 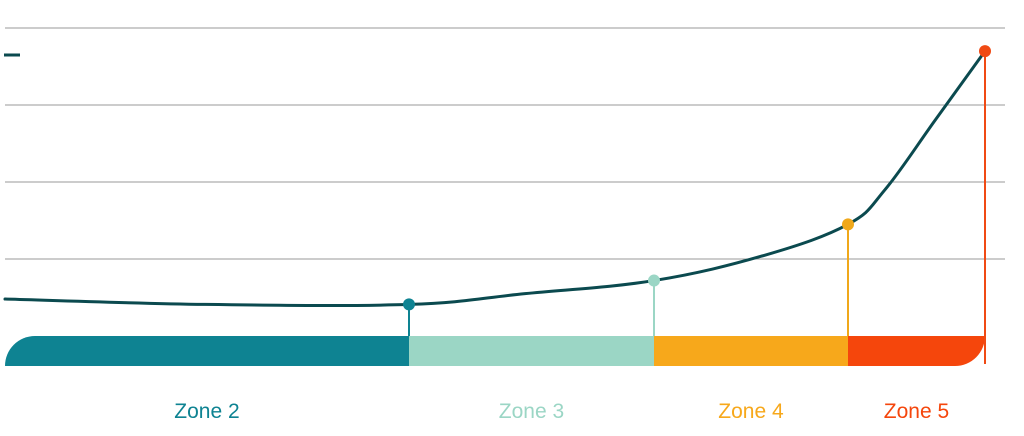 What do you see at coordinates (531, 411) in the screenshot?
I see `zone-label-2: Zone 3` at bounding box center [531, 411].